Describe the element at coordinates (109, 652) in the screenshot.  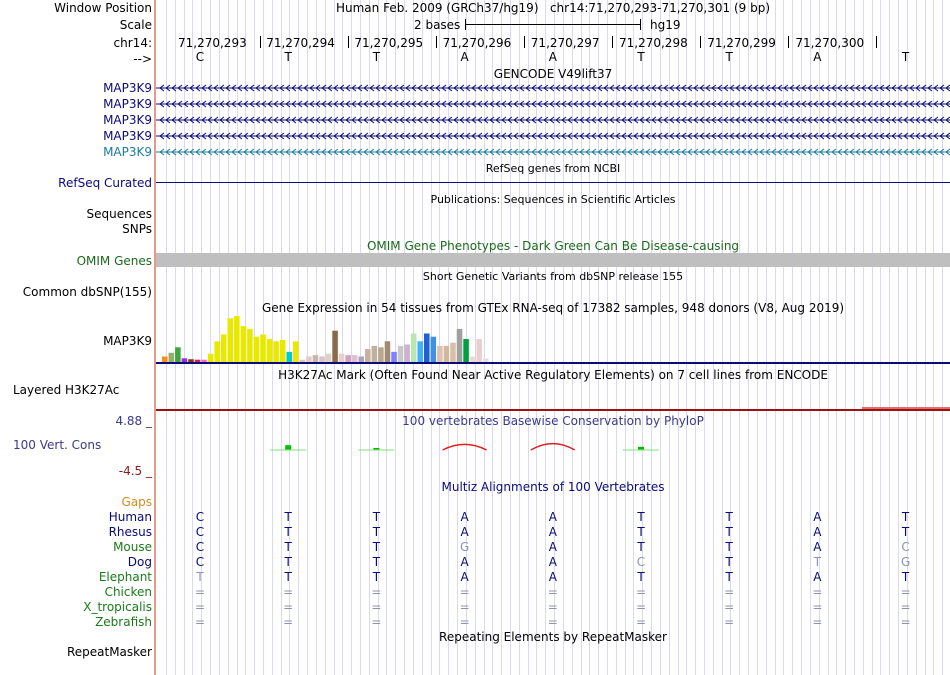
I see `track-label-repeatmasker: RepeatMasker` at that location.